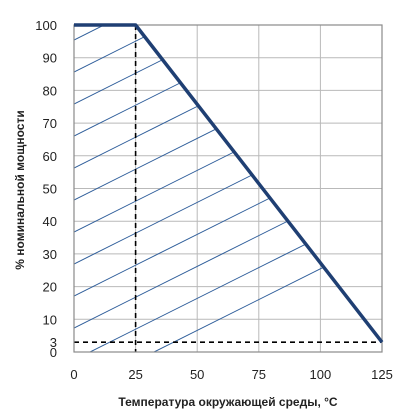  I want to click on y-tick-label: 100, so click(46, 25).